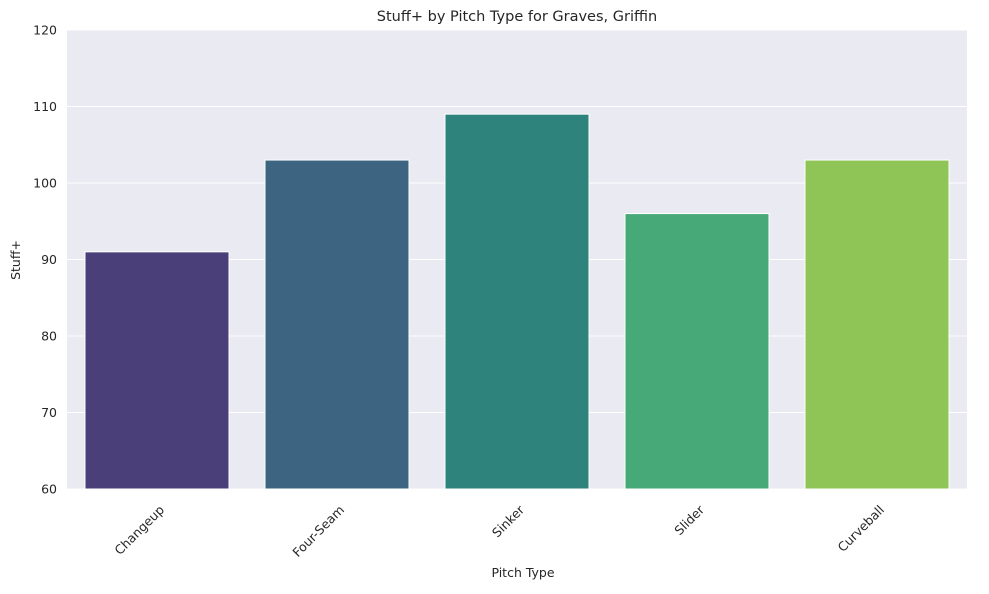 The width and height of the screenshot is (989, 594). I want to click on x-tick-label: Four-Seam, so click(318, 531).